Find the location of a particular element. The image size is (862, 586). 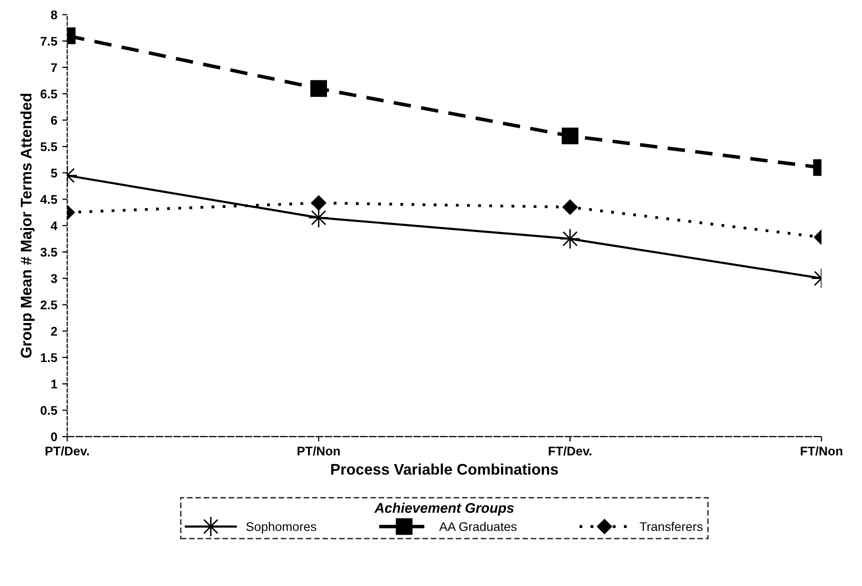

y-tick-label: 4 is located at coordinates (54, 226).